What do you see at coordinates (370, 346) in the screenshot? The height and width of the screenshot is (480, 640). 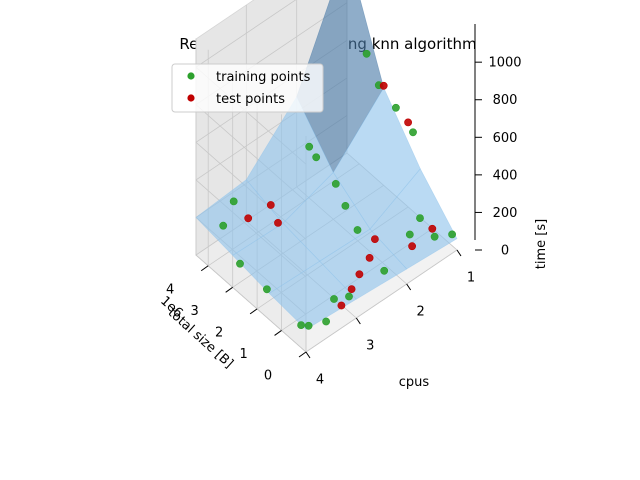 I see `y-tick-label: 3` at bounding box center [370, 346].